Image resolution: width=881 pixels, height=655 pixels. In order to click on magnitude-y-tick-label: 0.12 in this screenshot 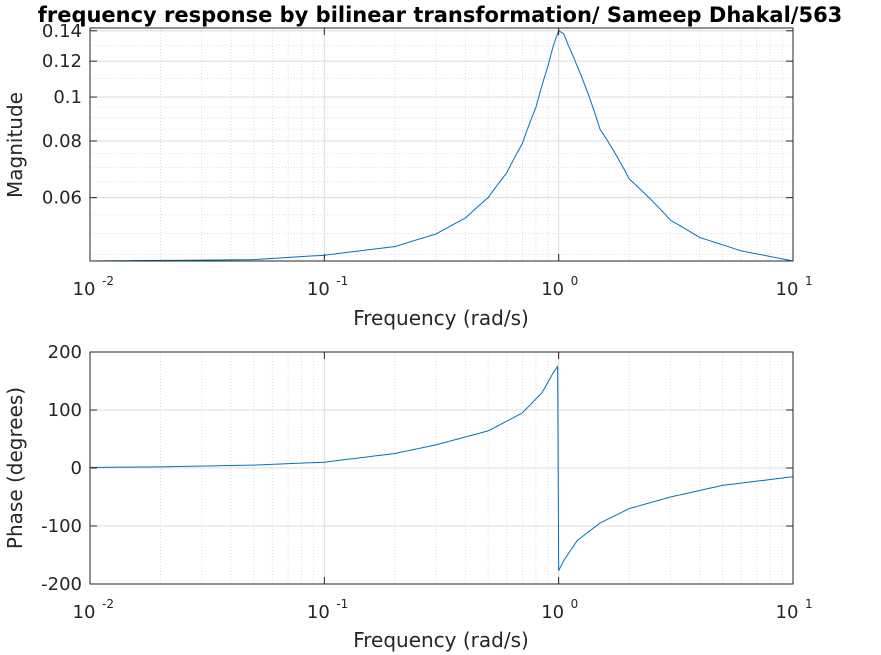, I will do `click(62, 61)`.